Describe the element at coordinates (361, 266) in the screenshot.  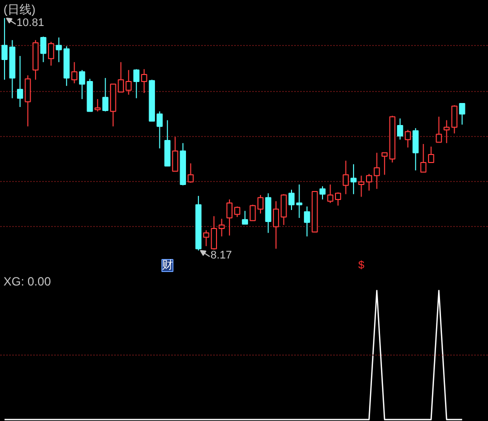
I see `annotation: $` at that location.